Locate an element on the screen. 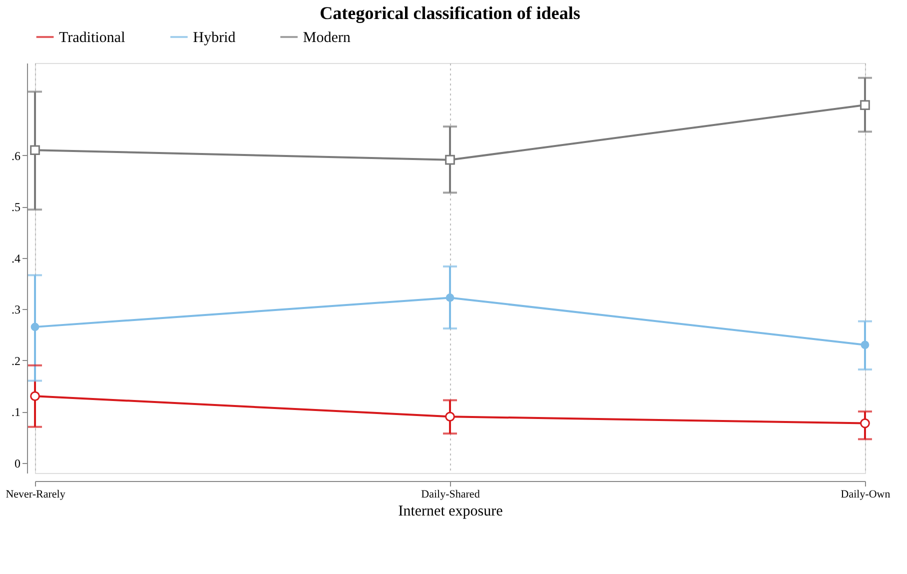 This screenshot has width=907, height=574. y-tick-label: .2 is located at coordinates (16, 361).